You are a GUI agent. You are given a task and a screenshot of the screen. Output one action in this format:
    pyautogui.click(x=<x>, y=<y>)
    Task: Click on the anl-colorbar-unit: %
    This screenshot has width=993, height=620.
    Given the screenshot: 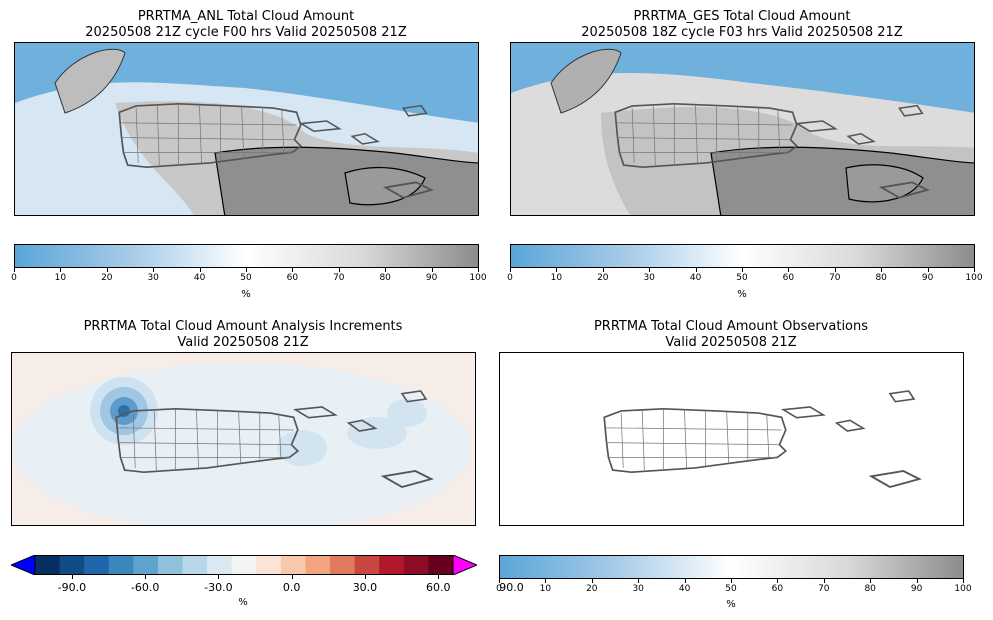 What is the action you would take?
    pyautogui.click(x=246, y=294)
    